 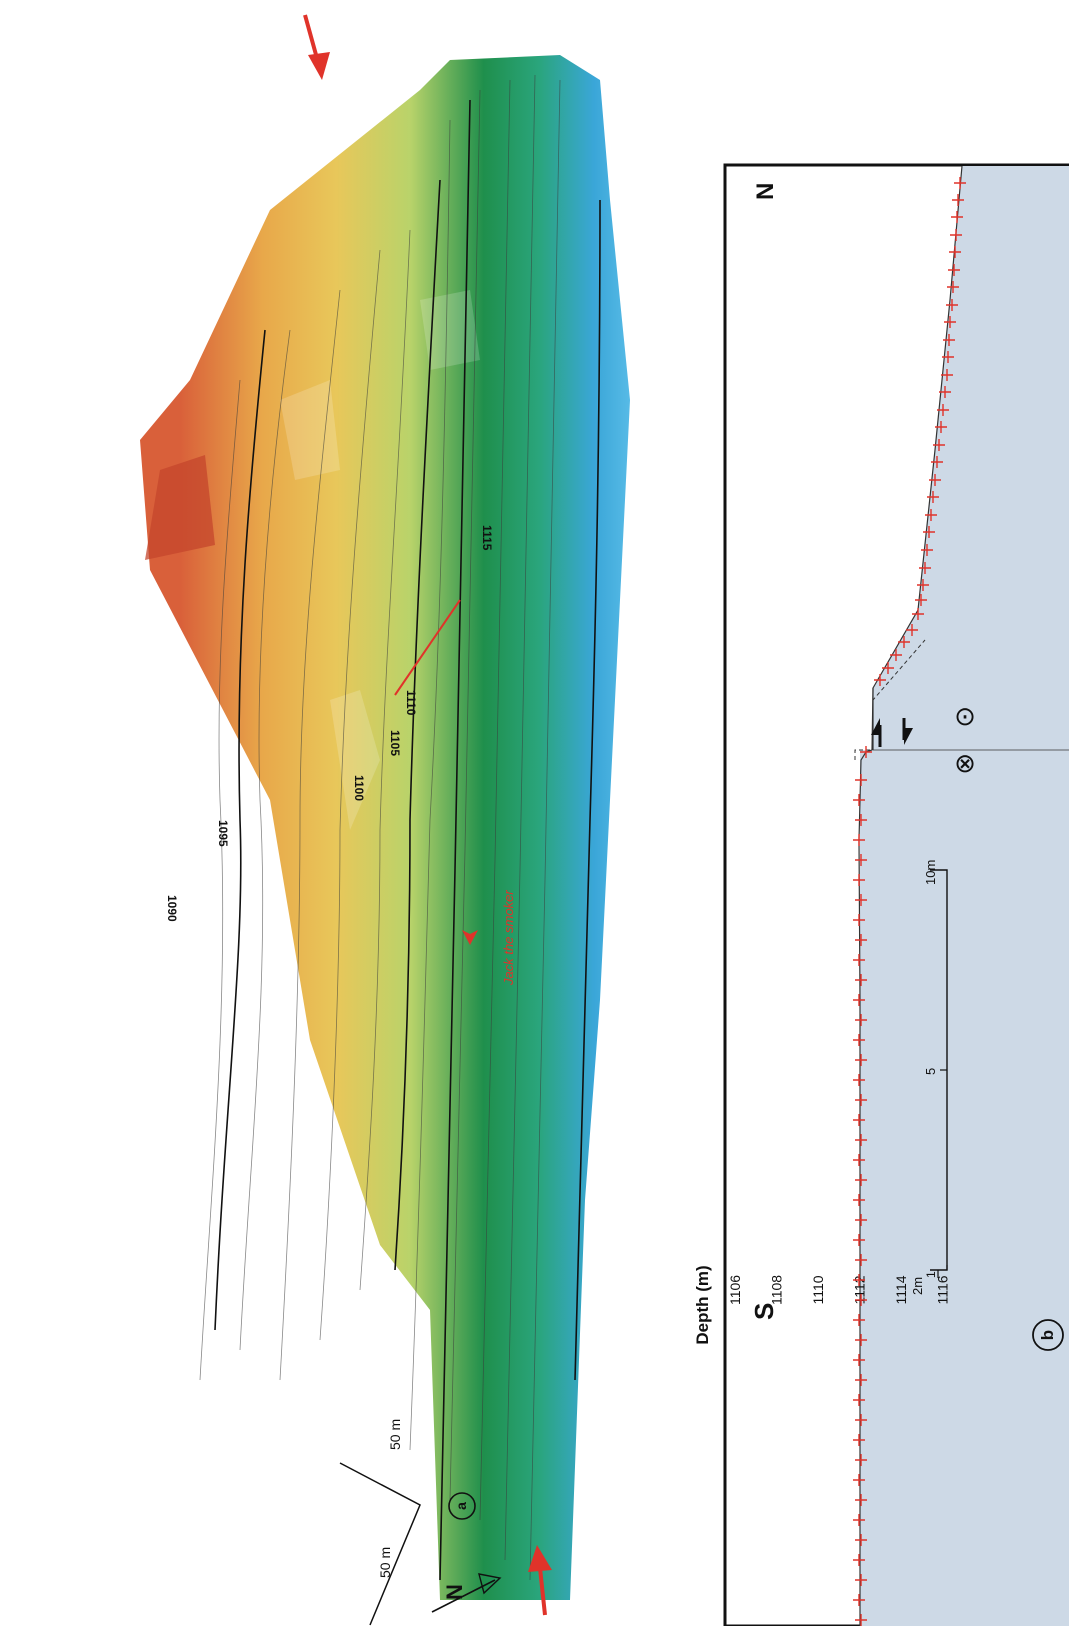 I want to click on contour-label: 1100, so click(x=359, y=788).